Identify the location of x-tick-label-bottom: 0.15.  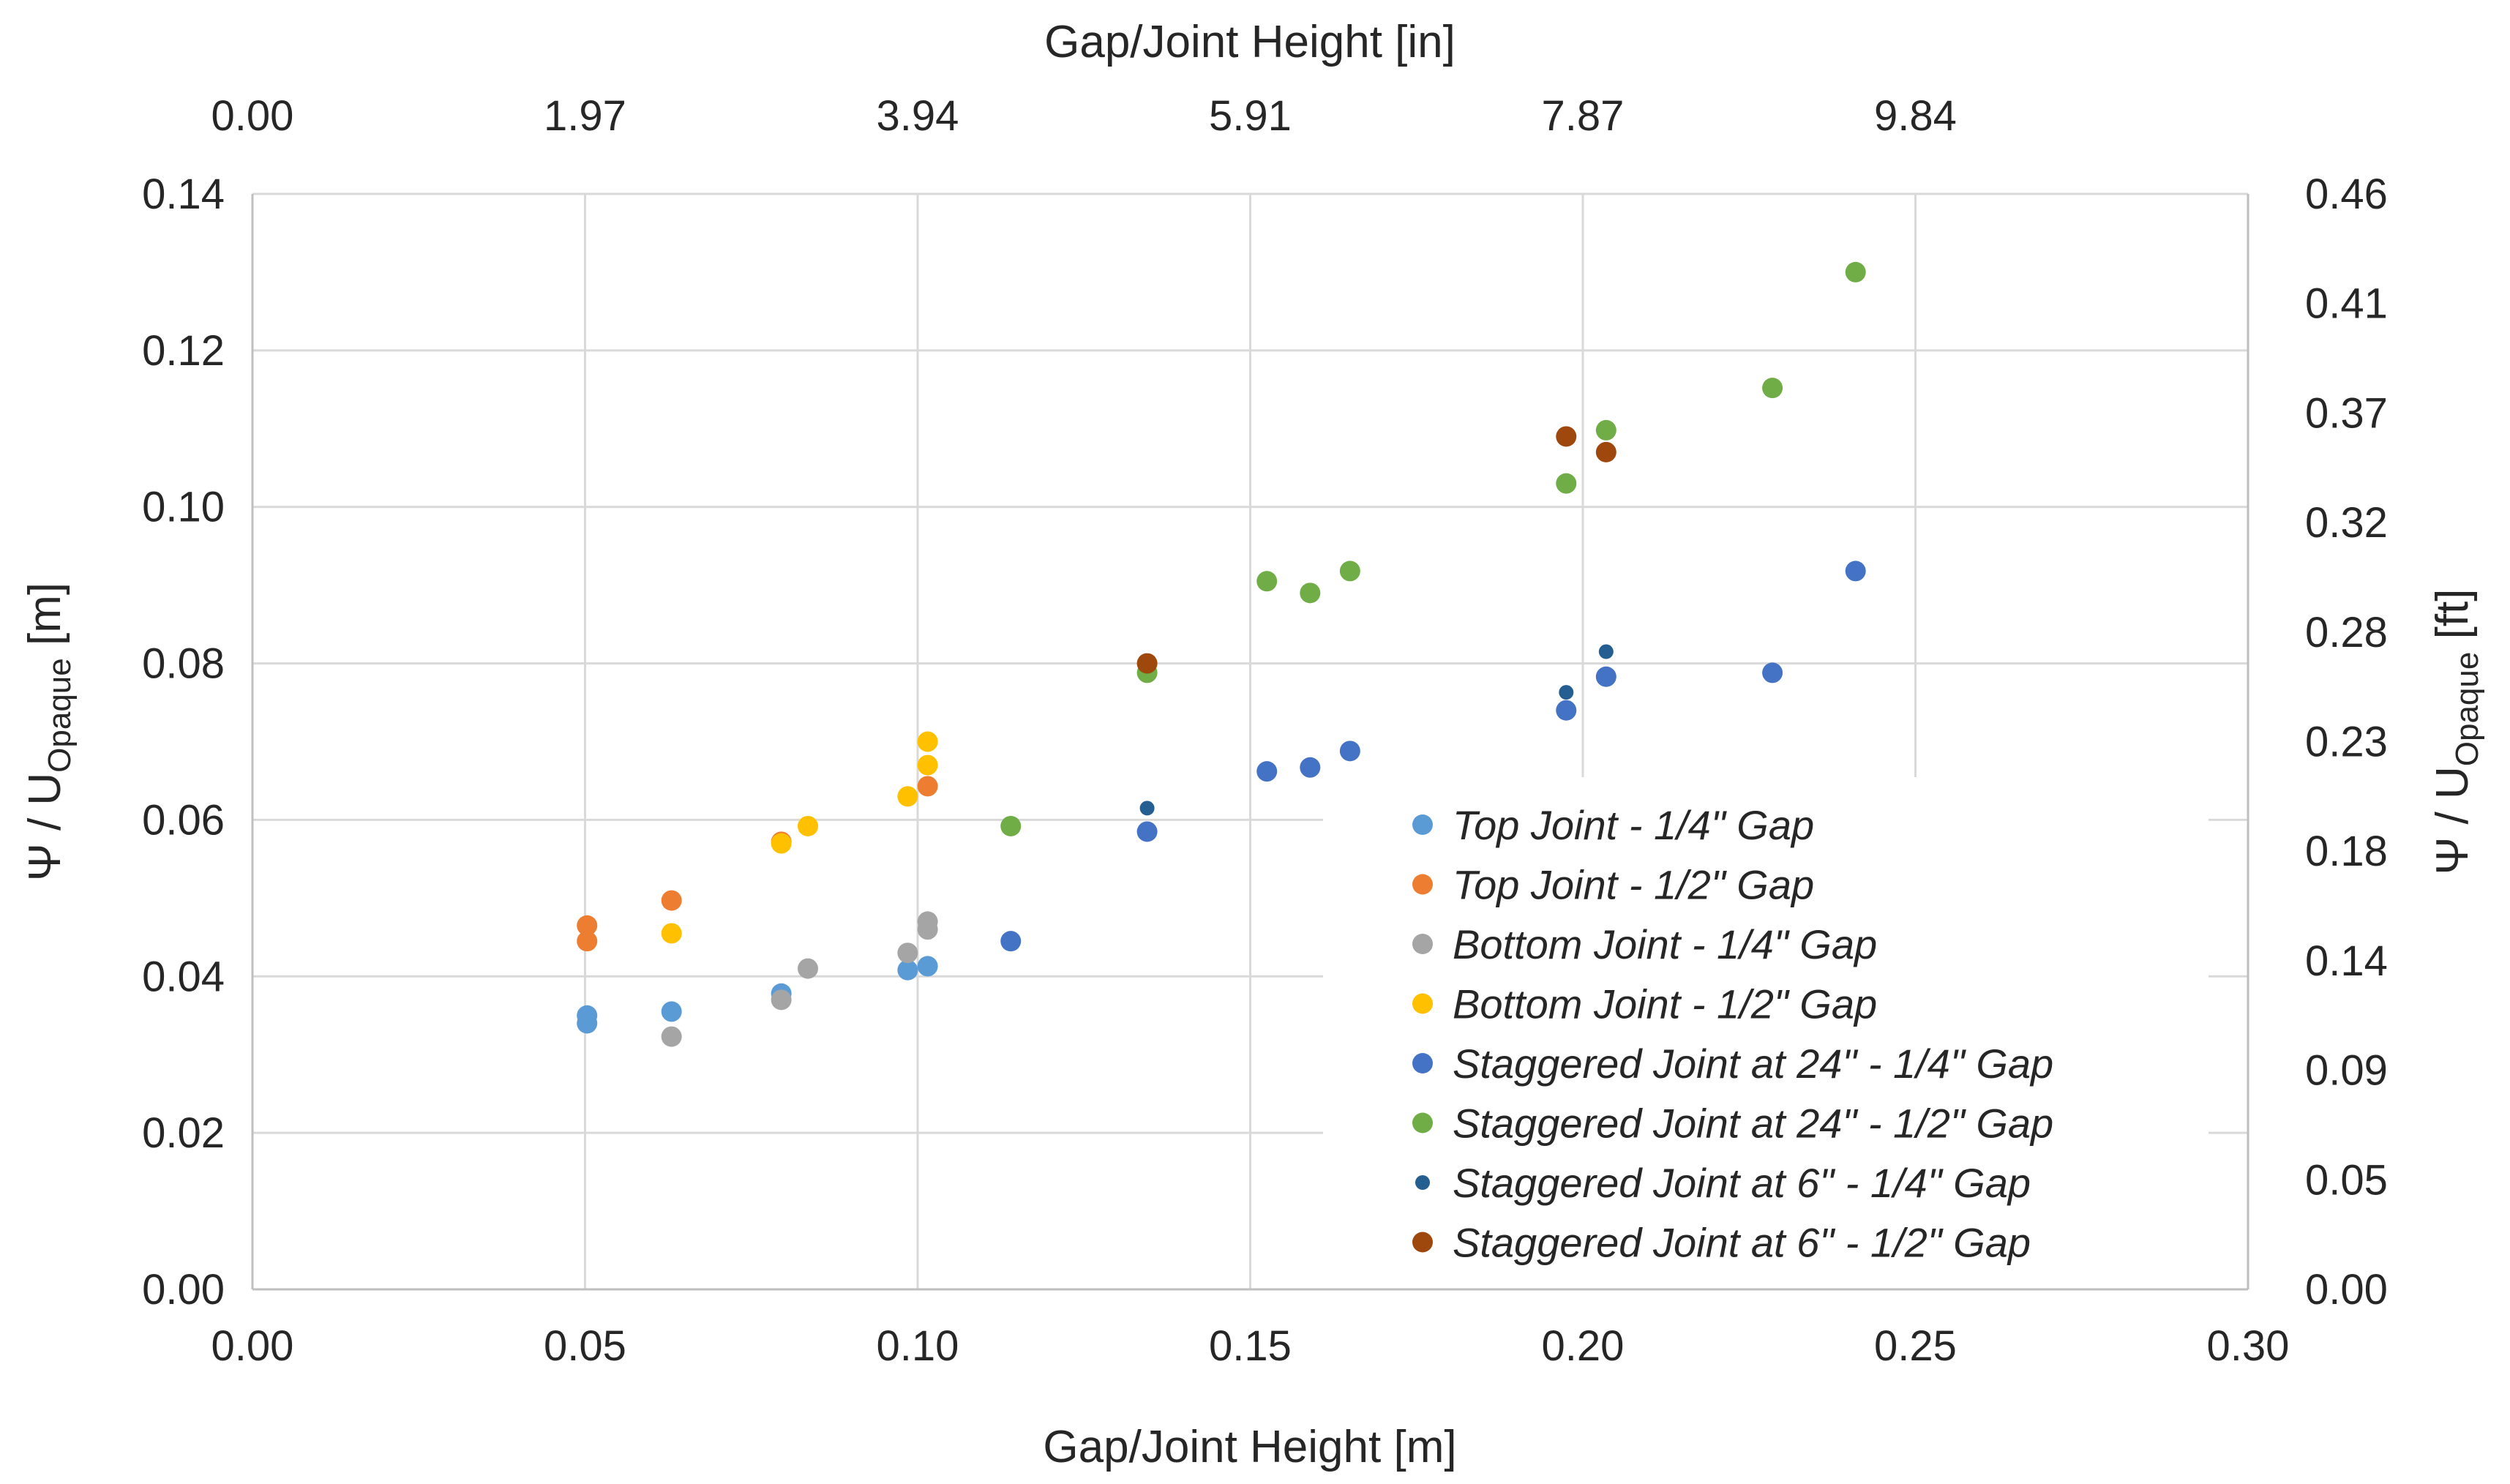
(1250, 1346).